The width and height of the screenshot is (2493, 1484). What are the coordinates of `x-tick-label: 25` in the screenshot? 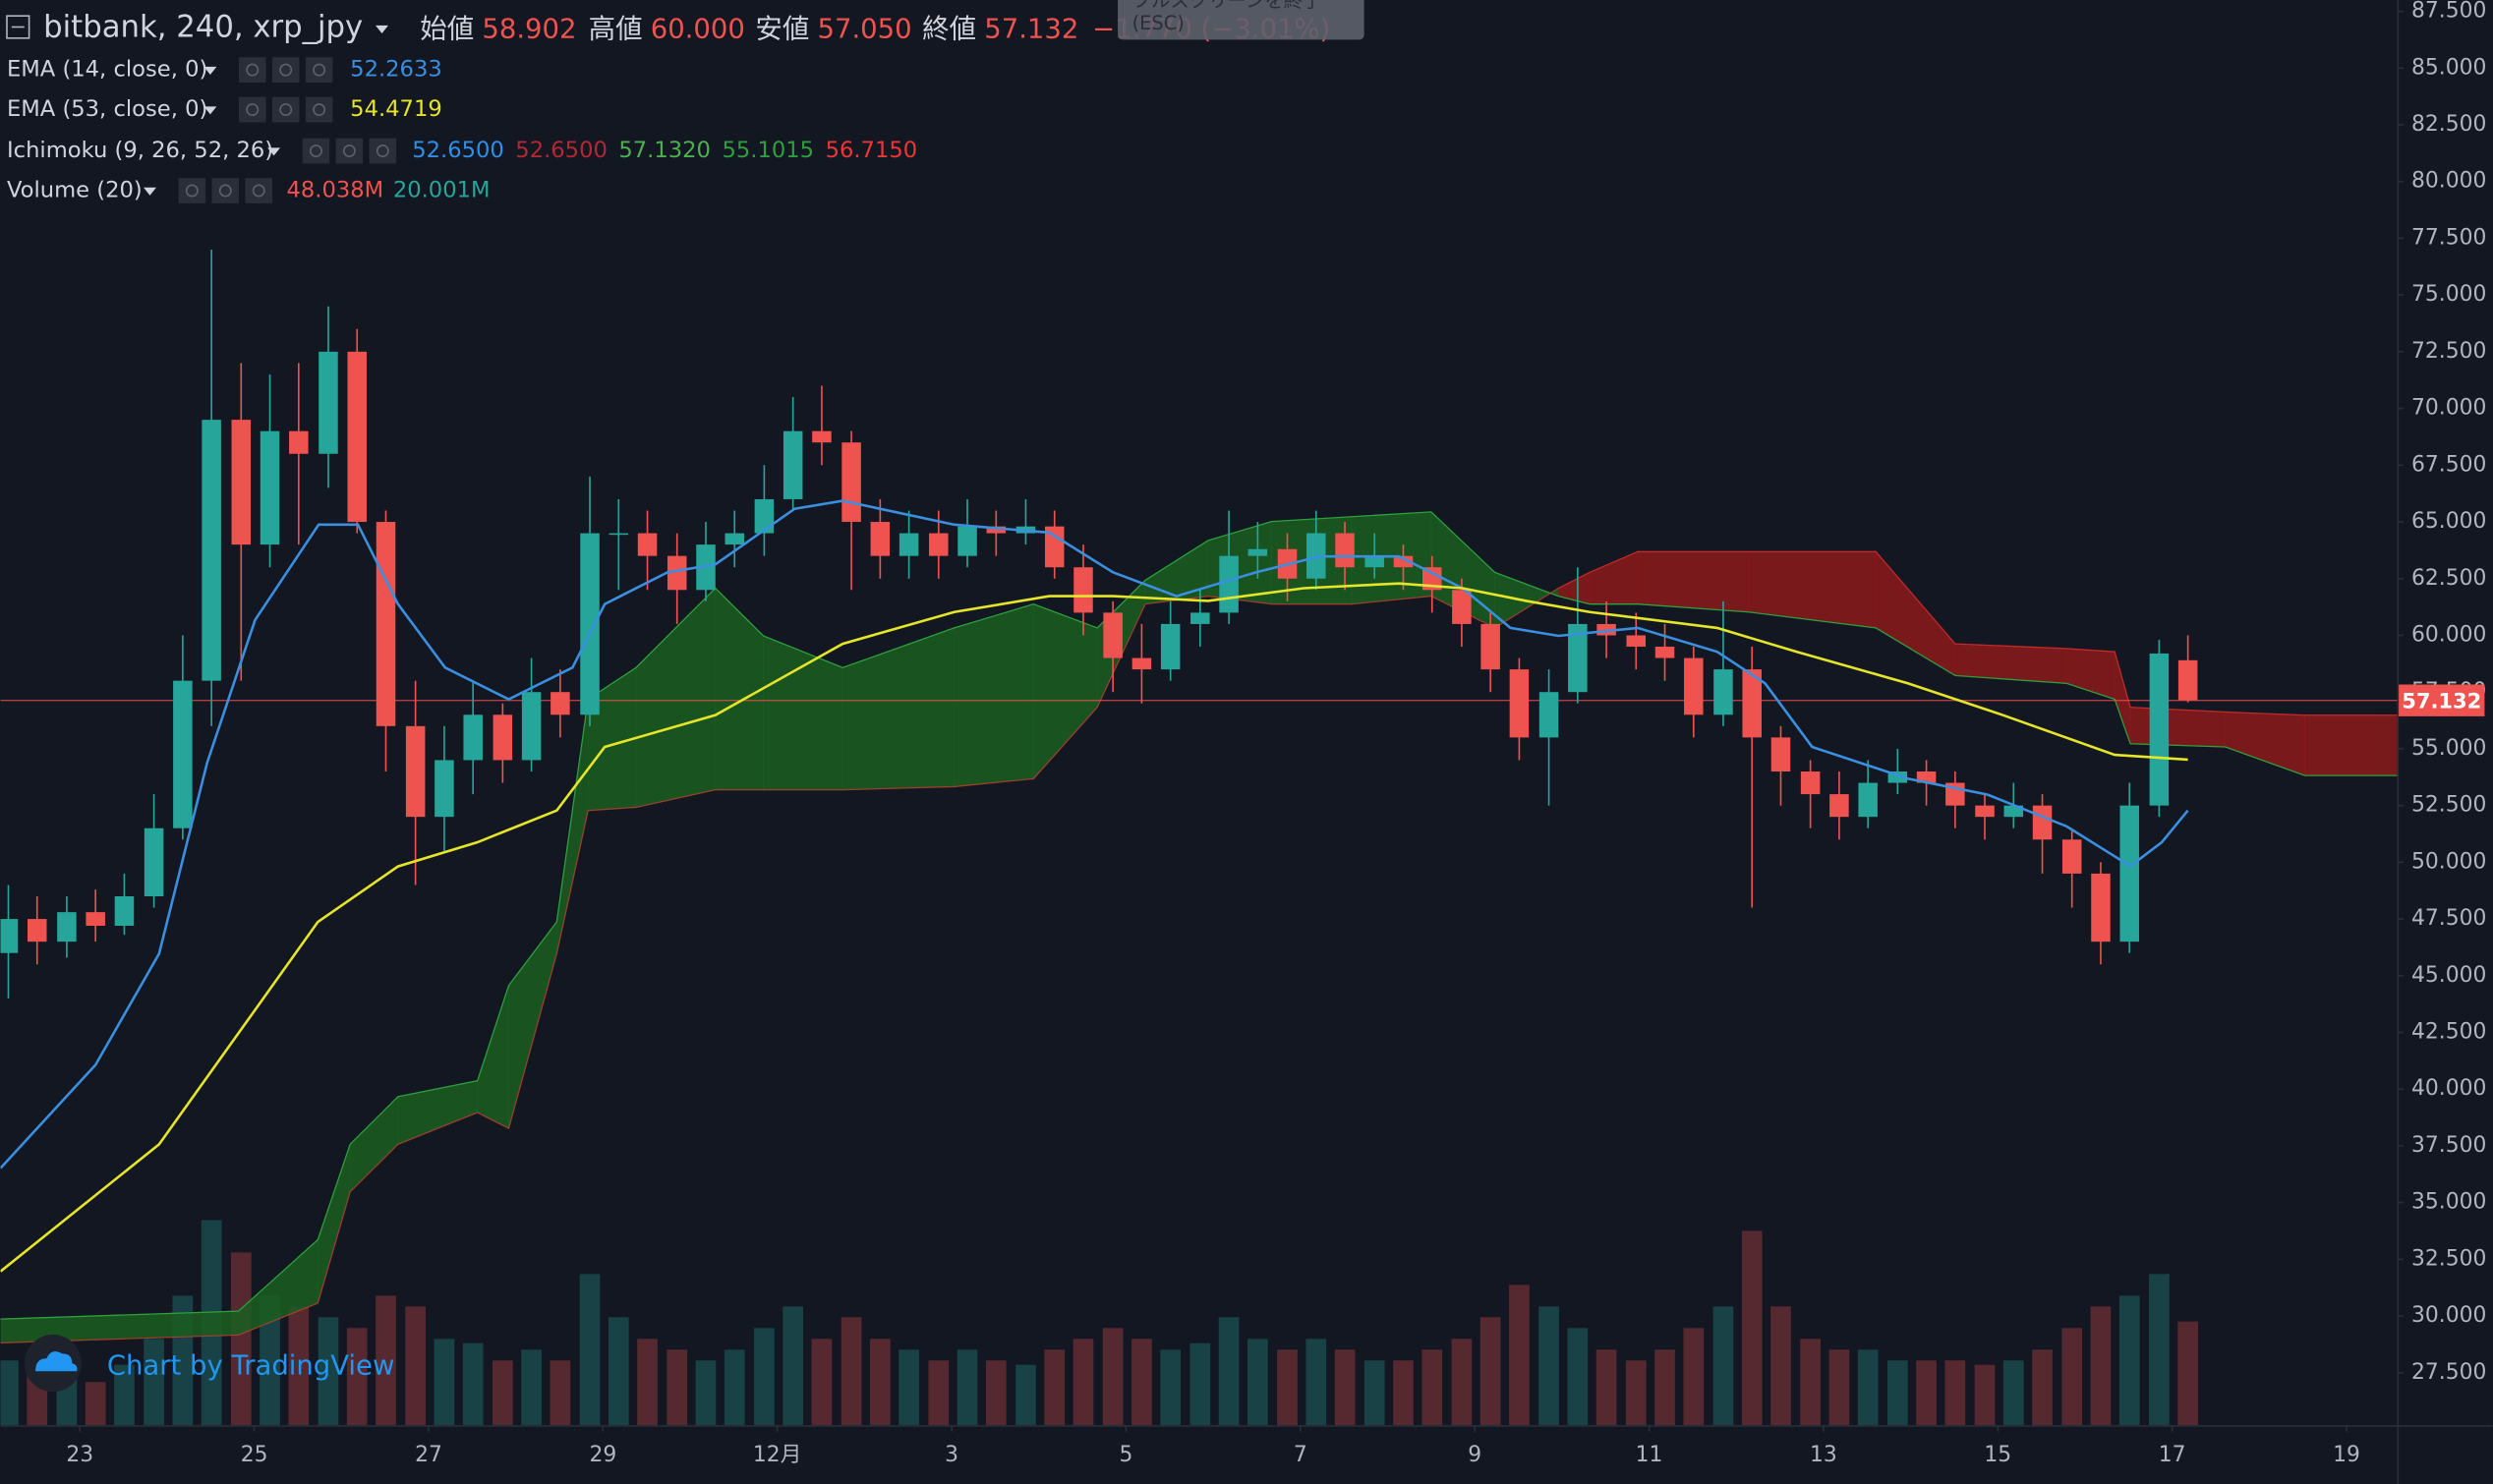 It's located at (254, 1455).